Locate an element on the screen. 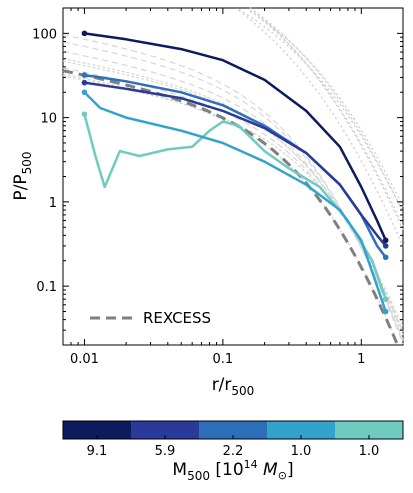  x-tick-label: 0.01 is located at coordinates (84, 359).